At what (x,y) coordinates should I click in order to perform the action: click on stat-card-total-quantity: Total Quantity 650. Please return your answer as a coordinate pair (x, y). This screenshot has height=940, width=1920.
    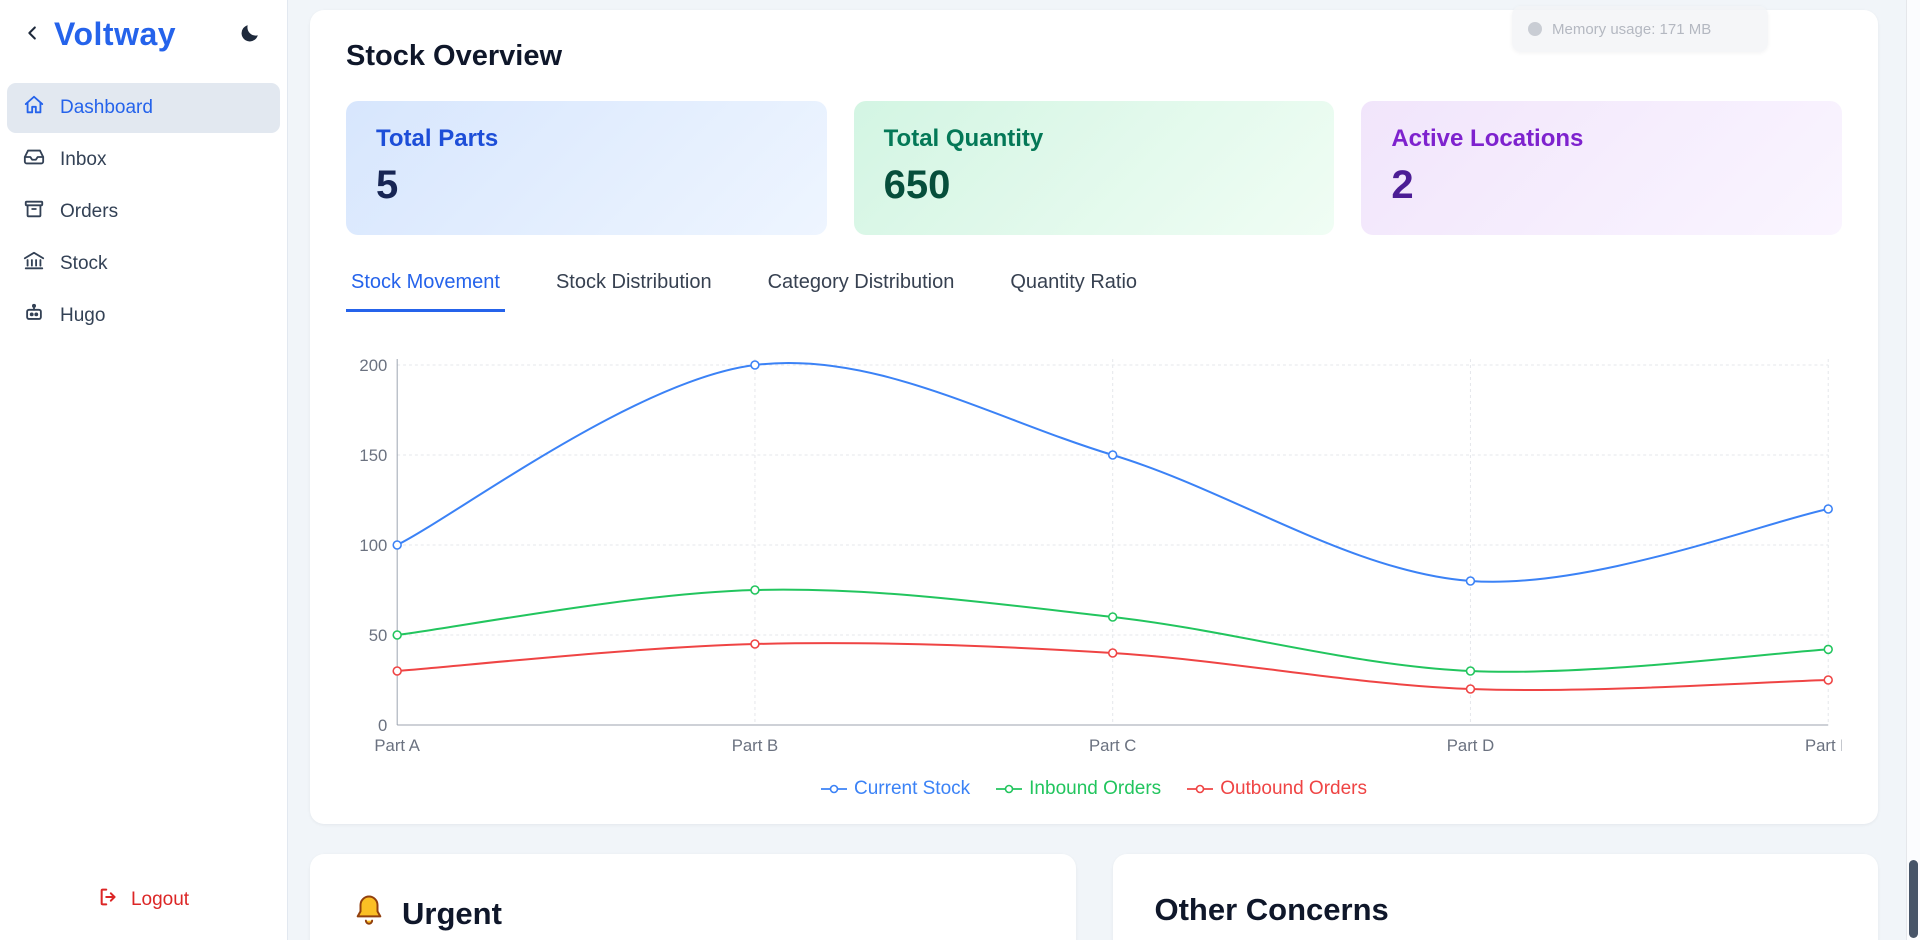
    Looking at the image, I should click on (1094, 168).